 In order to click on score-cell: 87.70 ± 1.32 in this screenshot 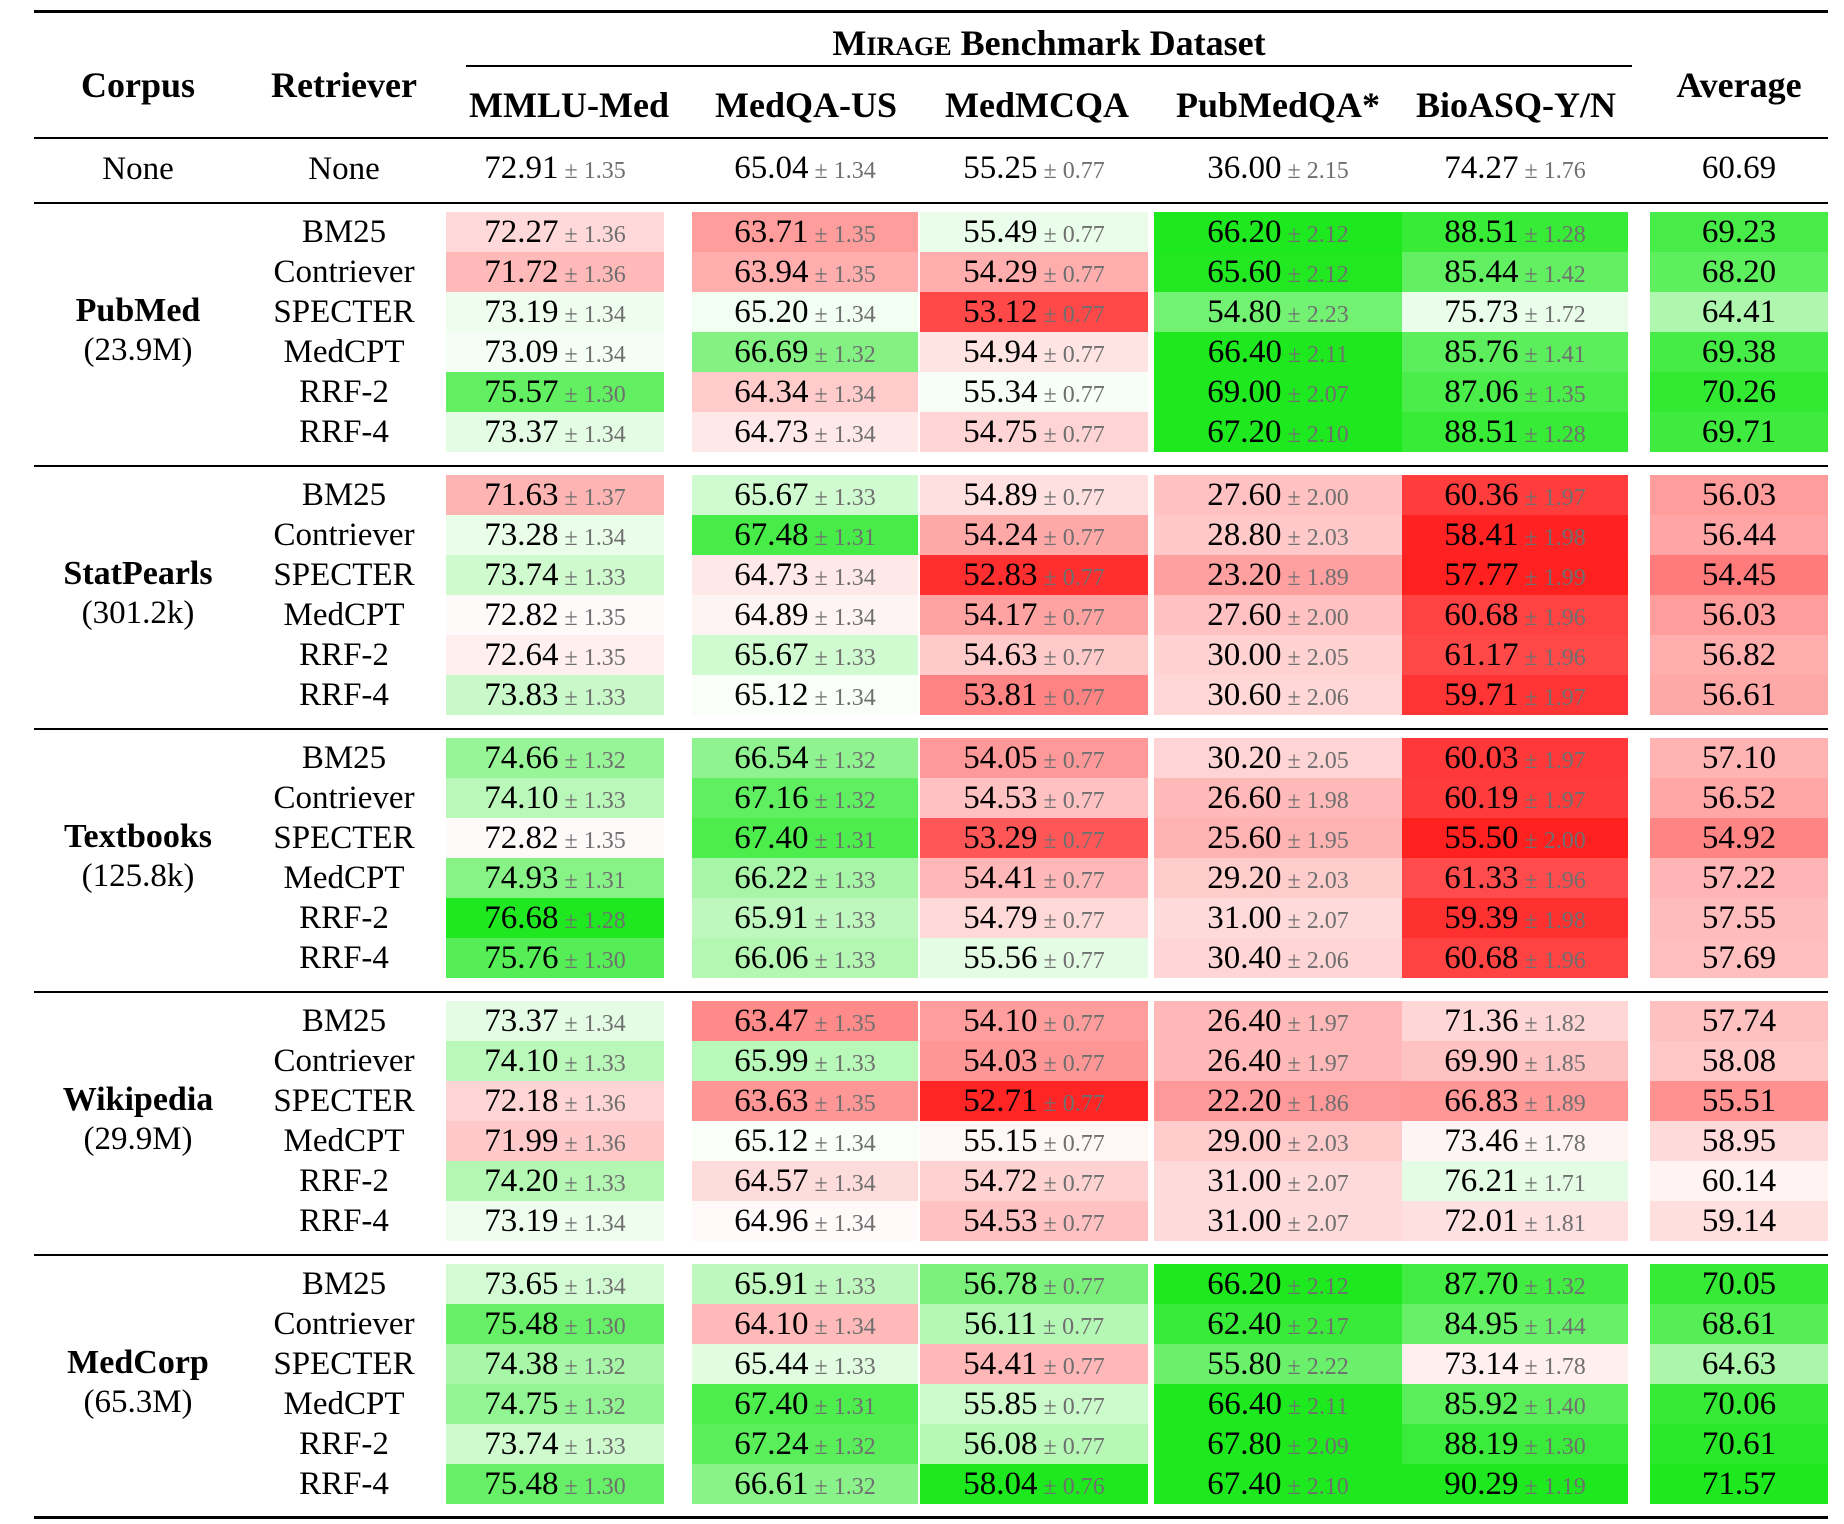, I will do `click(1515, 1284)`.